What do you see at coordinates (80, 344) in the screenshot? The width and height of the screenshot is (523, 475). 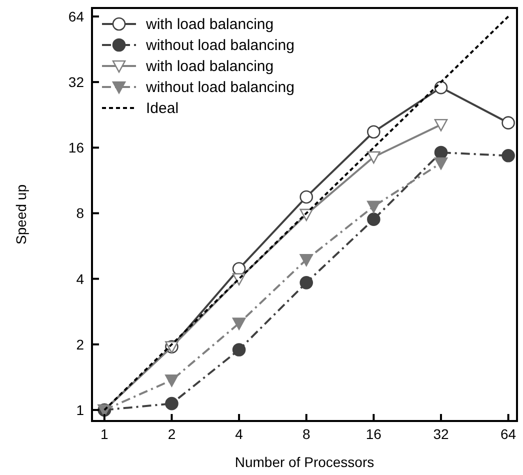 I see `y-tick-label: 2` at bounding box center [80, 344].